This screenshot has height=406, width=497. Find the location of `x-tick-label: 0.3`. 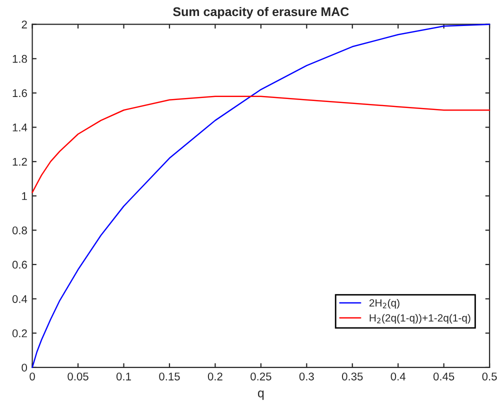

x-tick-label: 0.3 is located at coordinates (306, 376).